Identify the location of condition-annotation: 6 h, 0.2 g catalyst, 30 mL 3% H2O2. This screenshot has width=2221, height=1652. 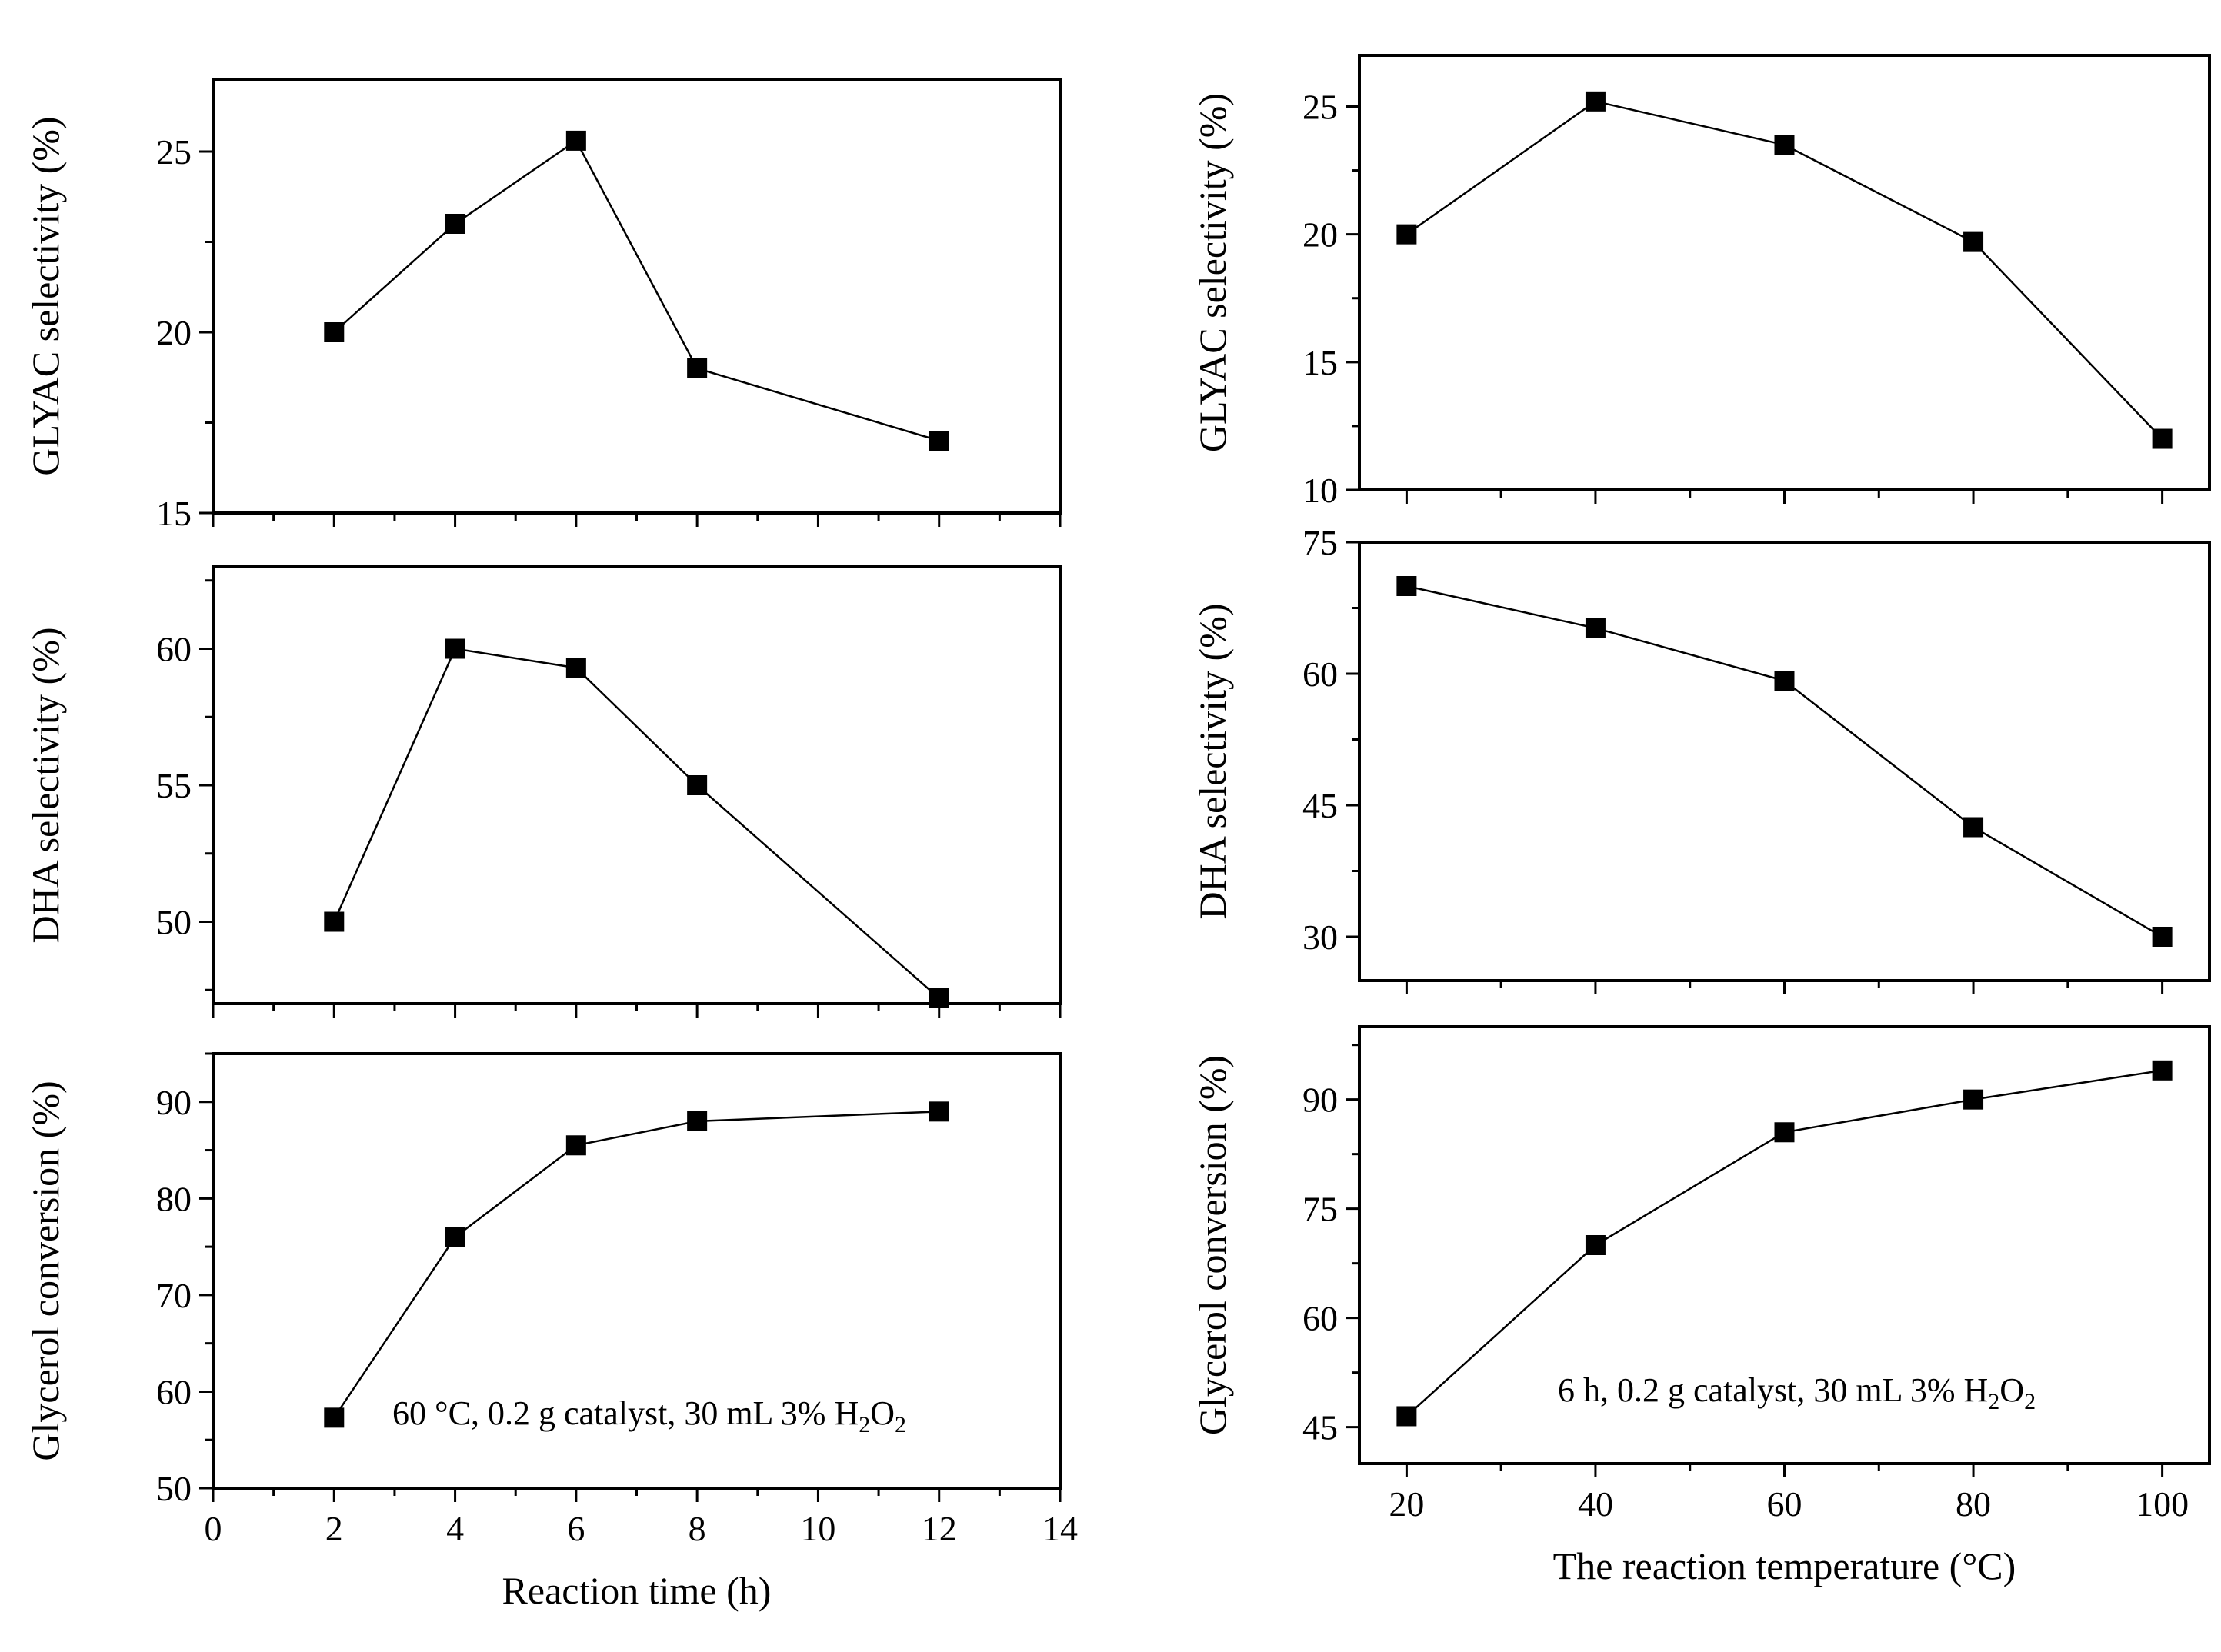
(1797, 1392).